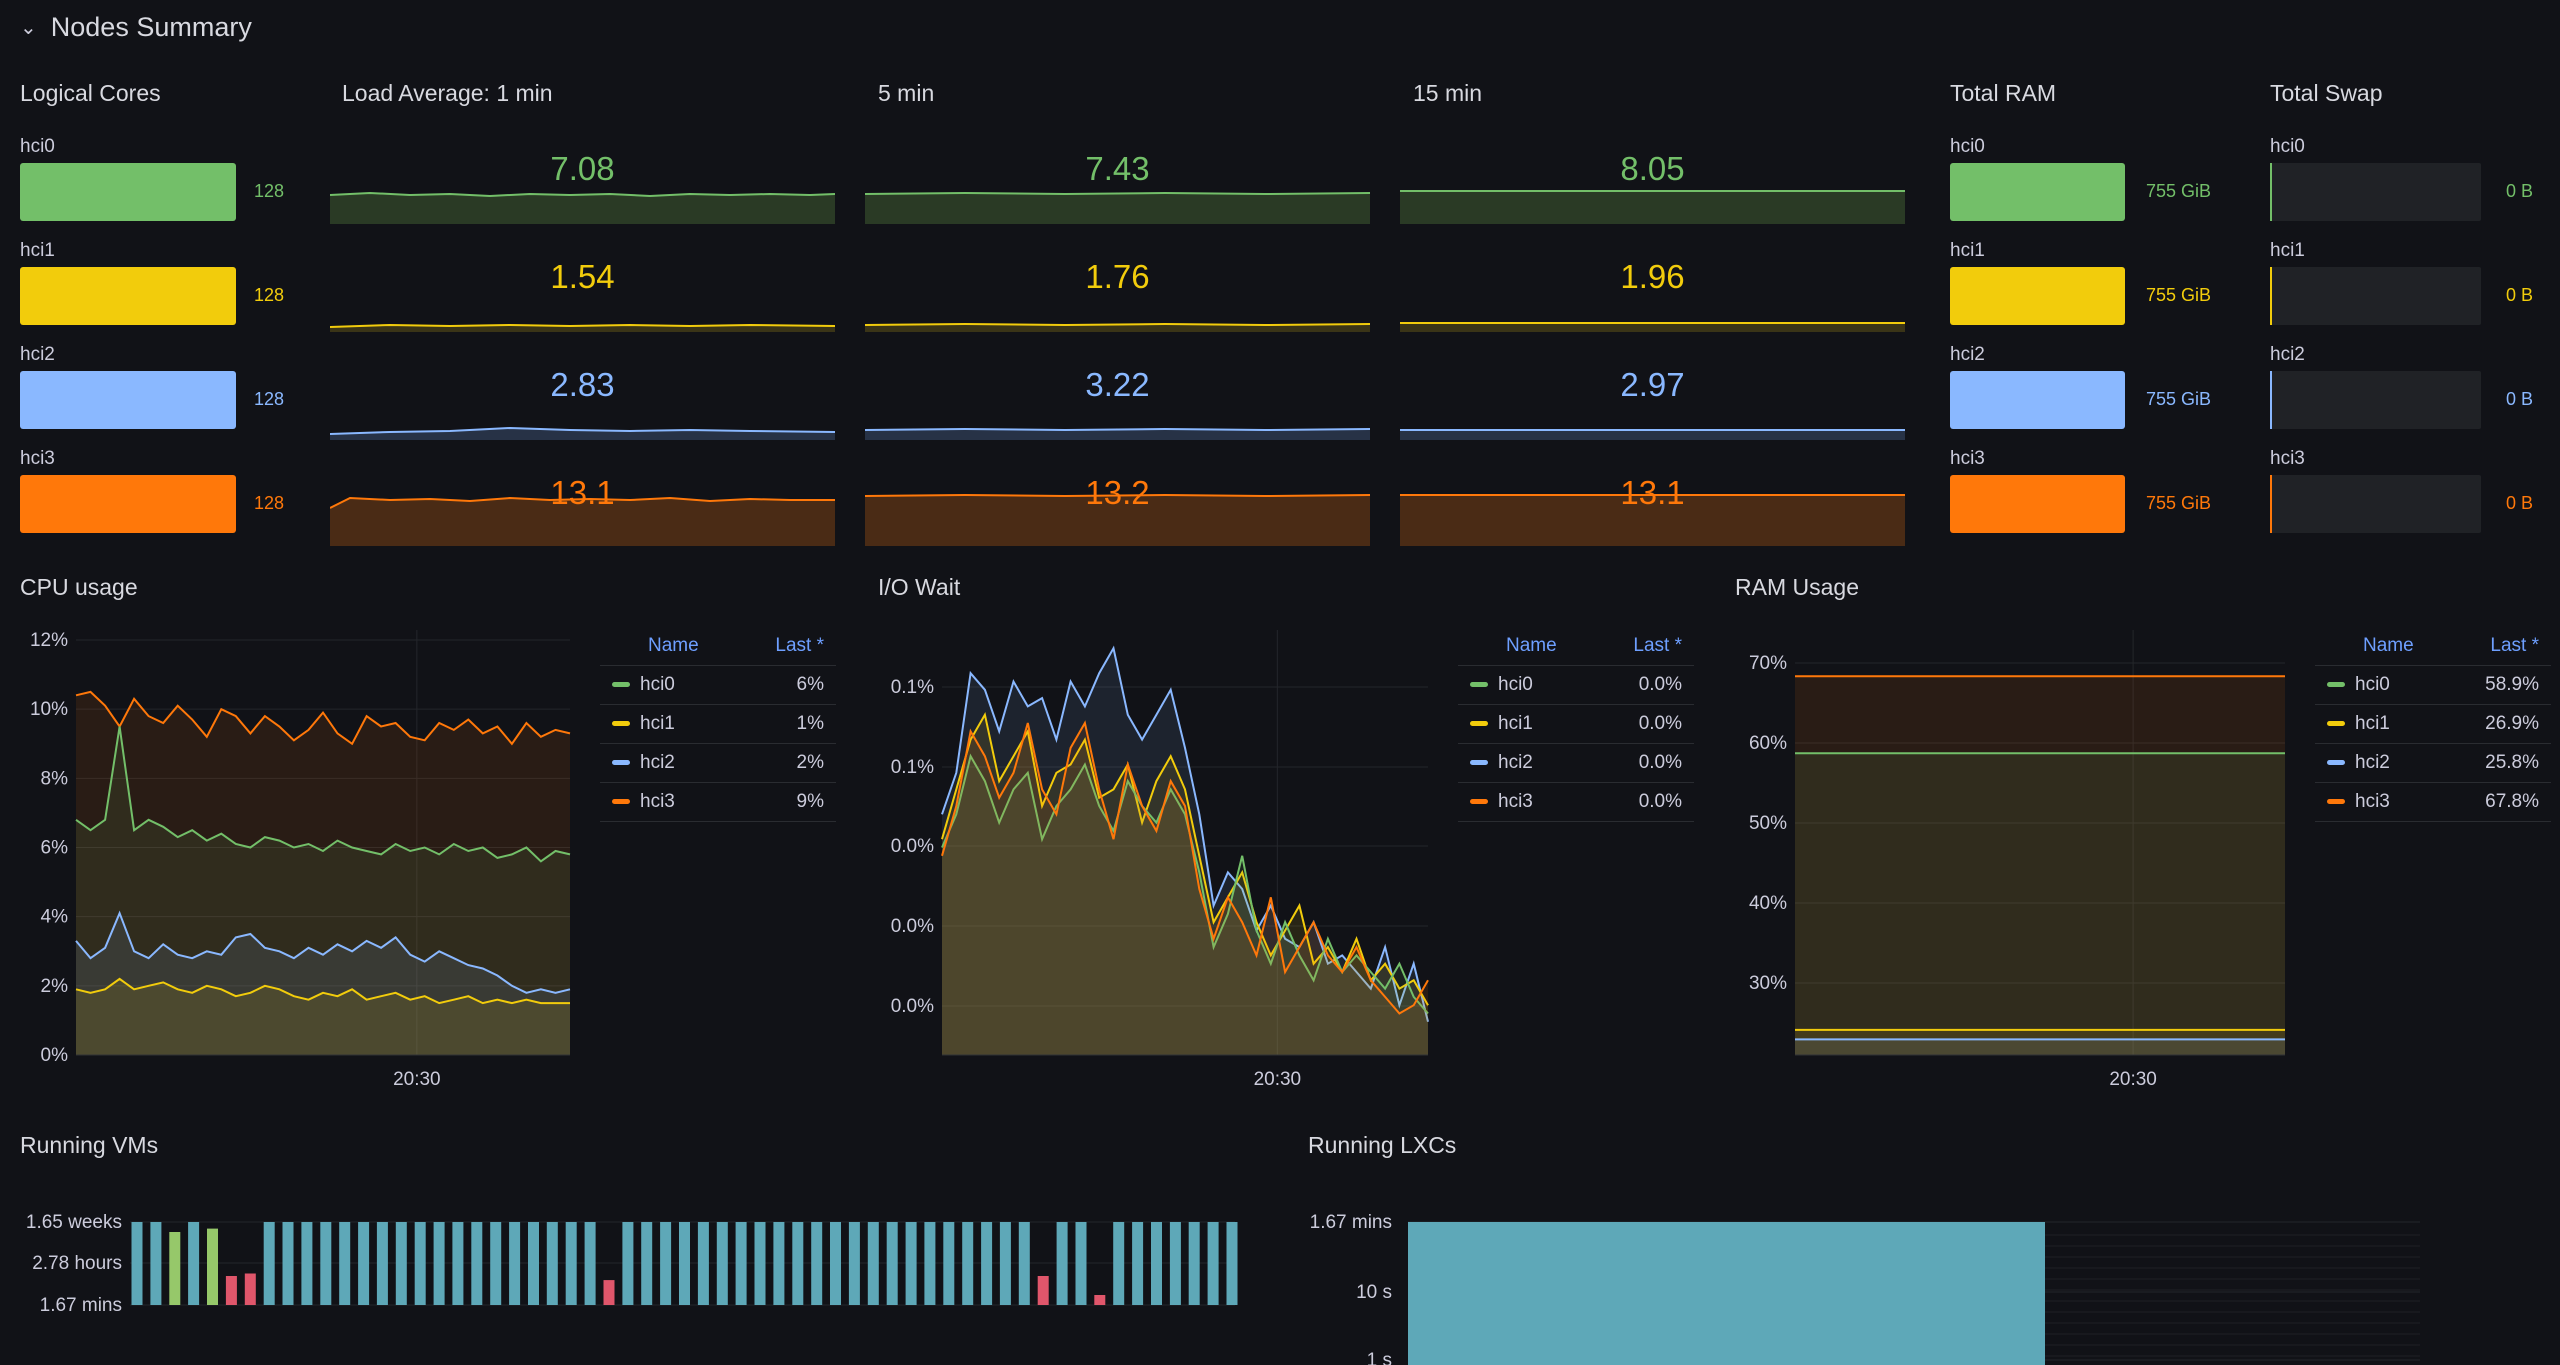 This screenshot has height=1365, width=2560. I want to click on load15-hci1-value: 1.96, so click(1652, 276).